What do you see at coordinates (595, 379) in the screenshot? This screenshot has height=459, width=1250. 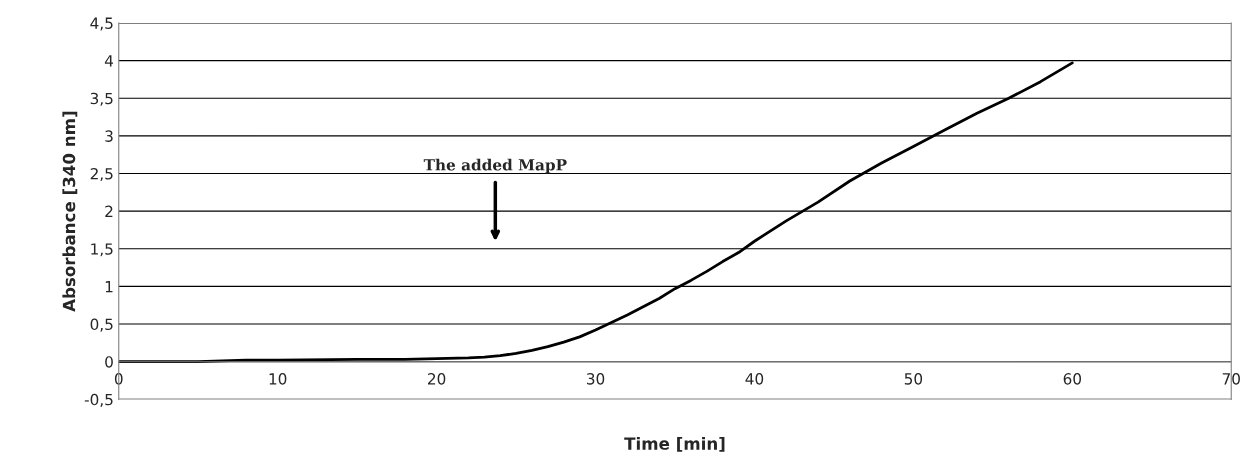 I see `x-tick-label: 30` at bounding box center [595, 379].